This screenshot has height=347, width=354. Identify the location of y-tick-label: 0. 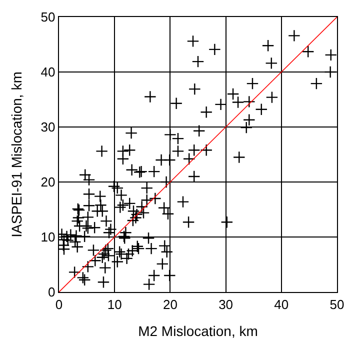
(52, 292).